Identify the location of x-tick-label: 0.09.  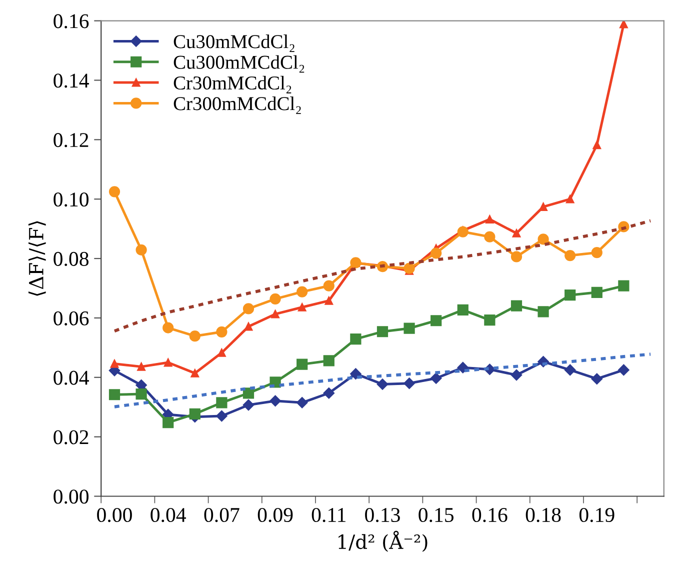
(275, 515).